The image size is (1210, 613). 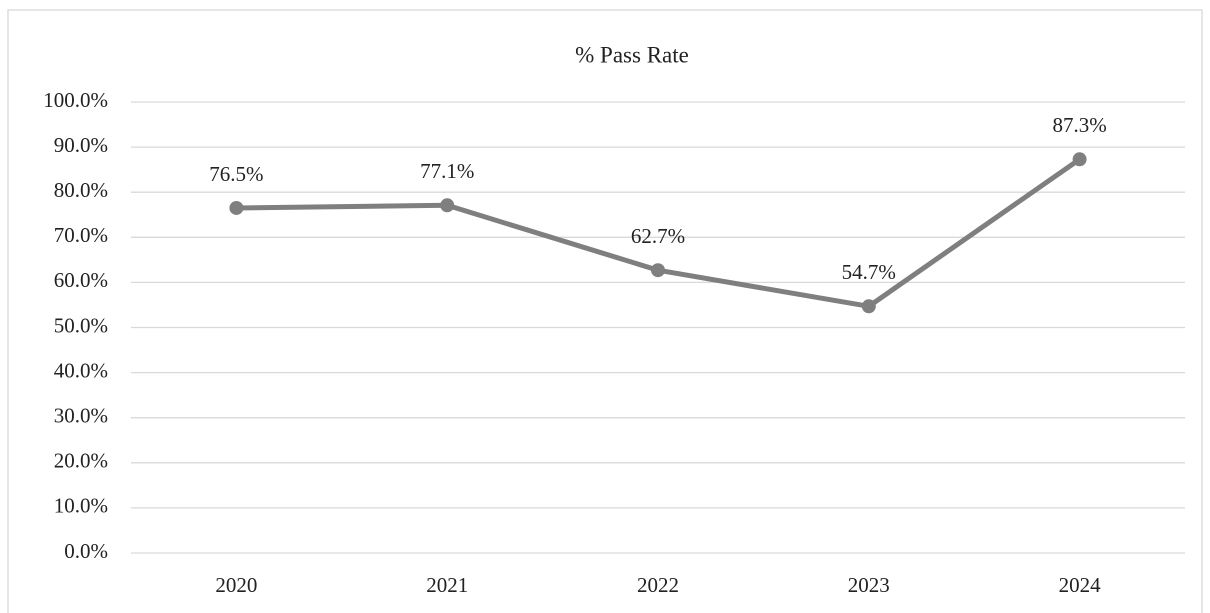 What do you see at coordinates (81, 325) in the screenshot?
I see `y-tick-label: 50.0%` at bounding box center [81, 325].